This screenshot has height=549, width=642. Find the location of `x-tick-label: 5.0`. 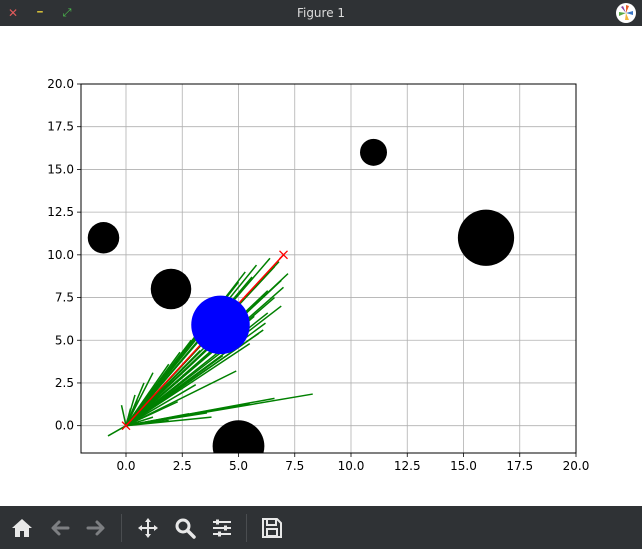

x-tick-label: 5.0 is located at coordinates (238, 466).